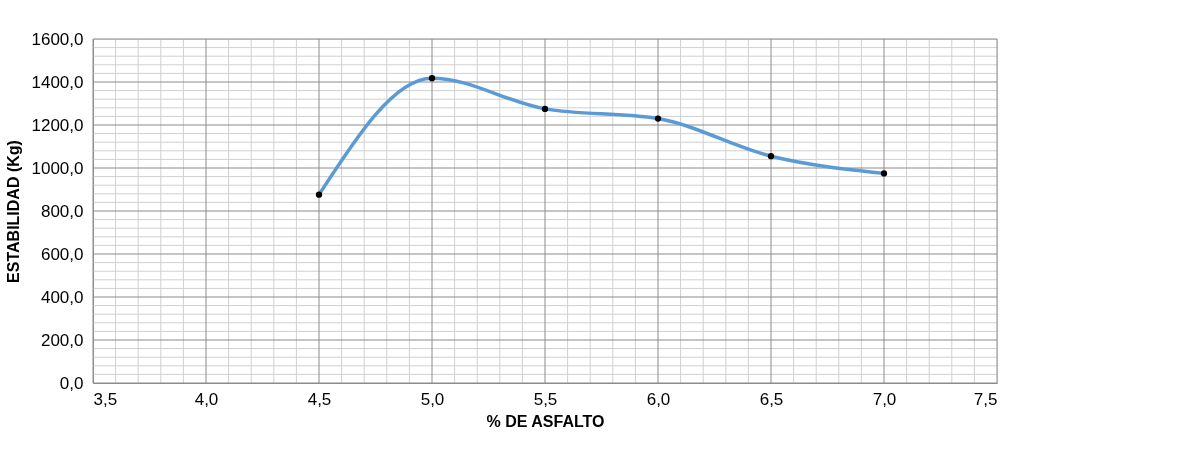 The image size is (1186, 458). I want to click on y-tick-label: 200,0, so click(62, 340).